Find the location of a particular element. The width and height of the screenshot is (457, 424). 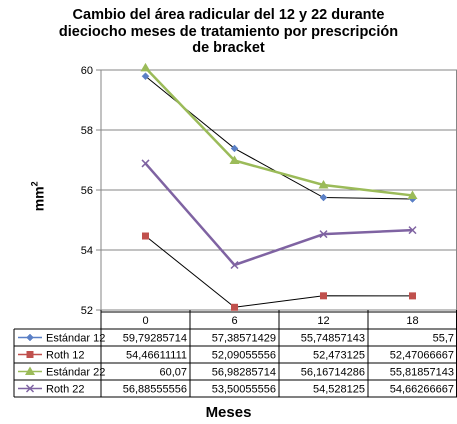

chart-title-line-3: de bracket is located at coordinates (228, 48).